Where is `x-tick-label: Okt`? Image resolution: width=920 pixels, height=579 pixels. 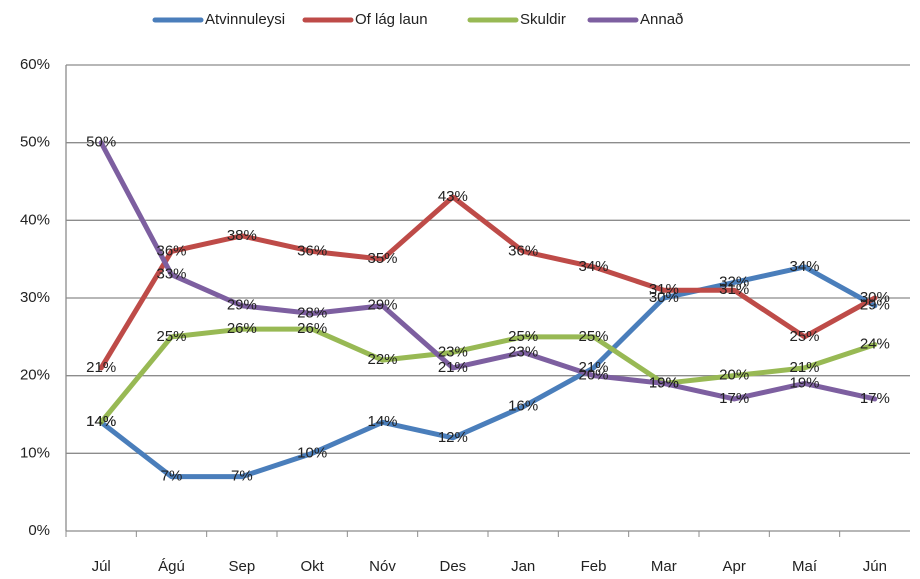 x-tick-label: Okt is located at coordinates (312, 566).